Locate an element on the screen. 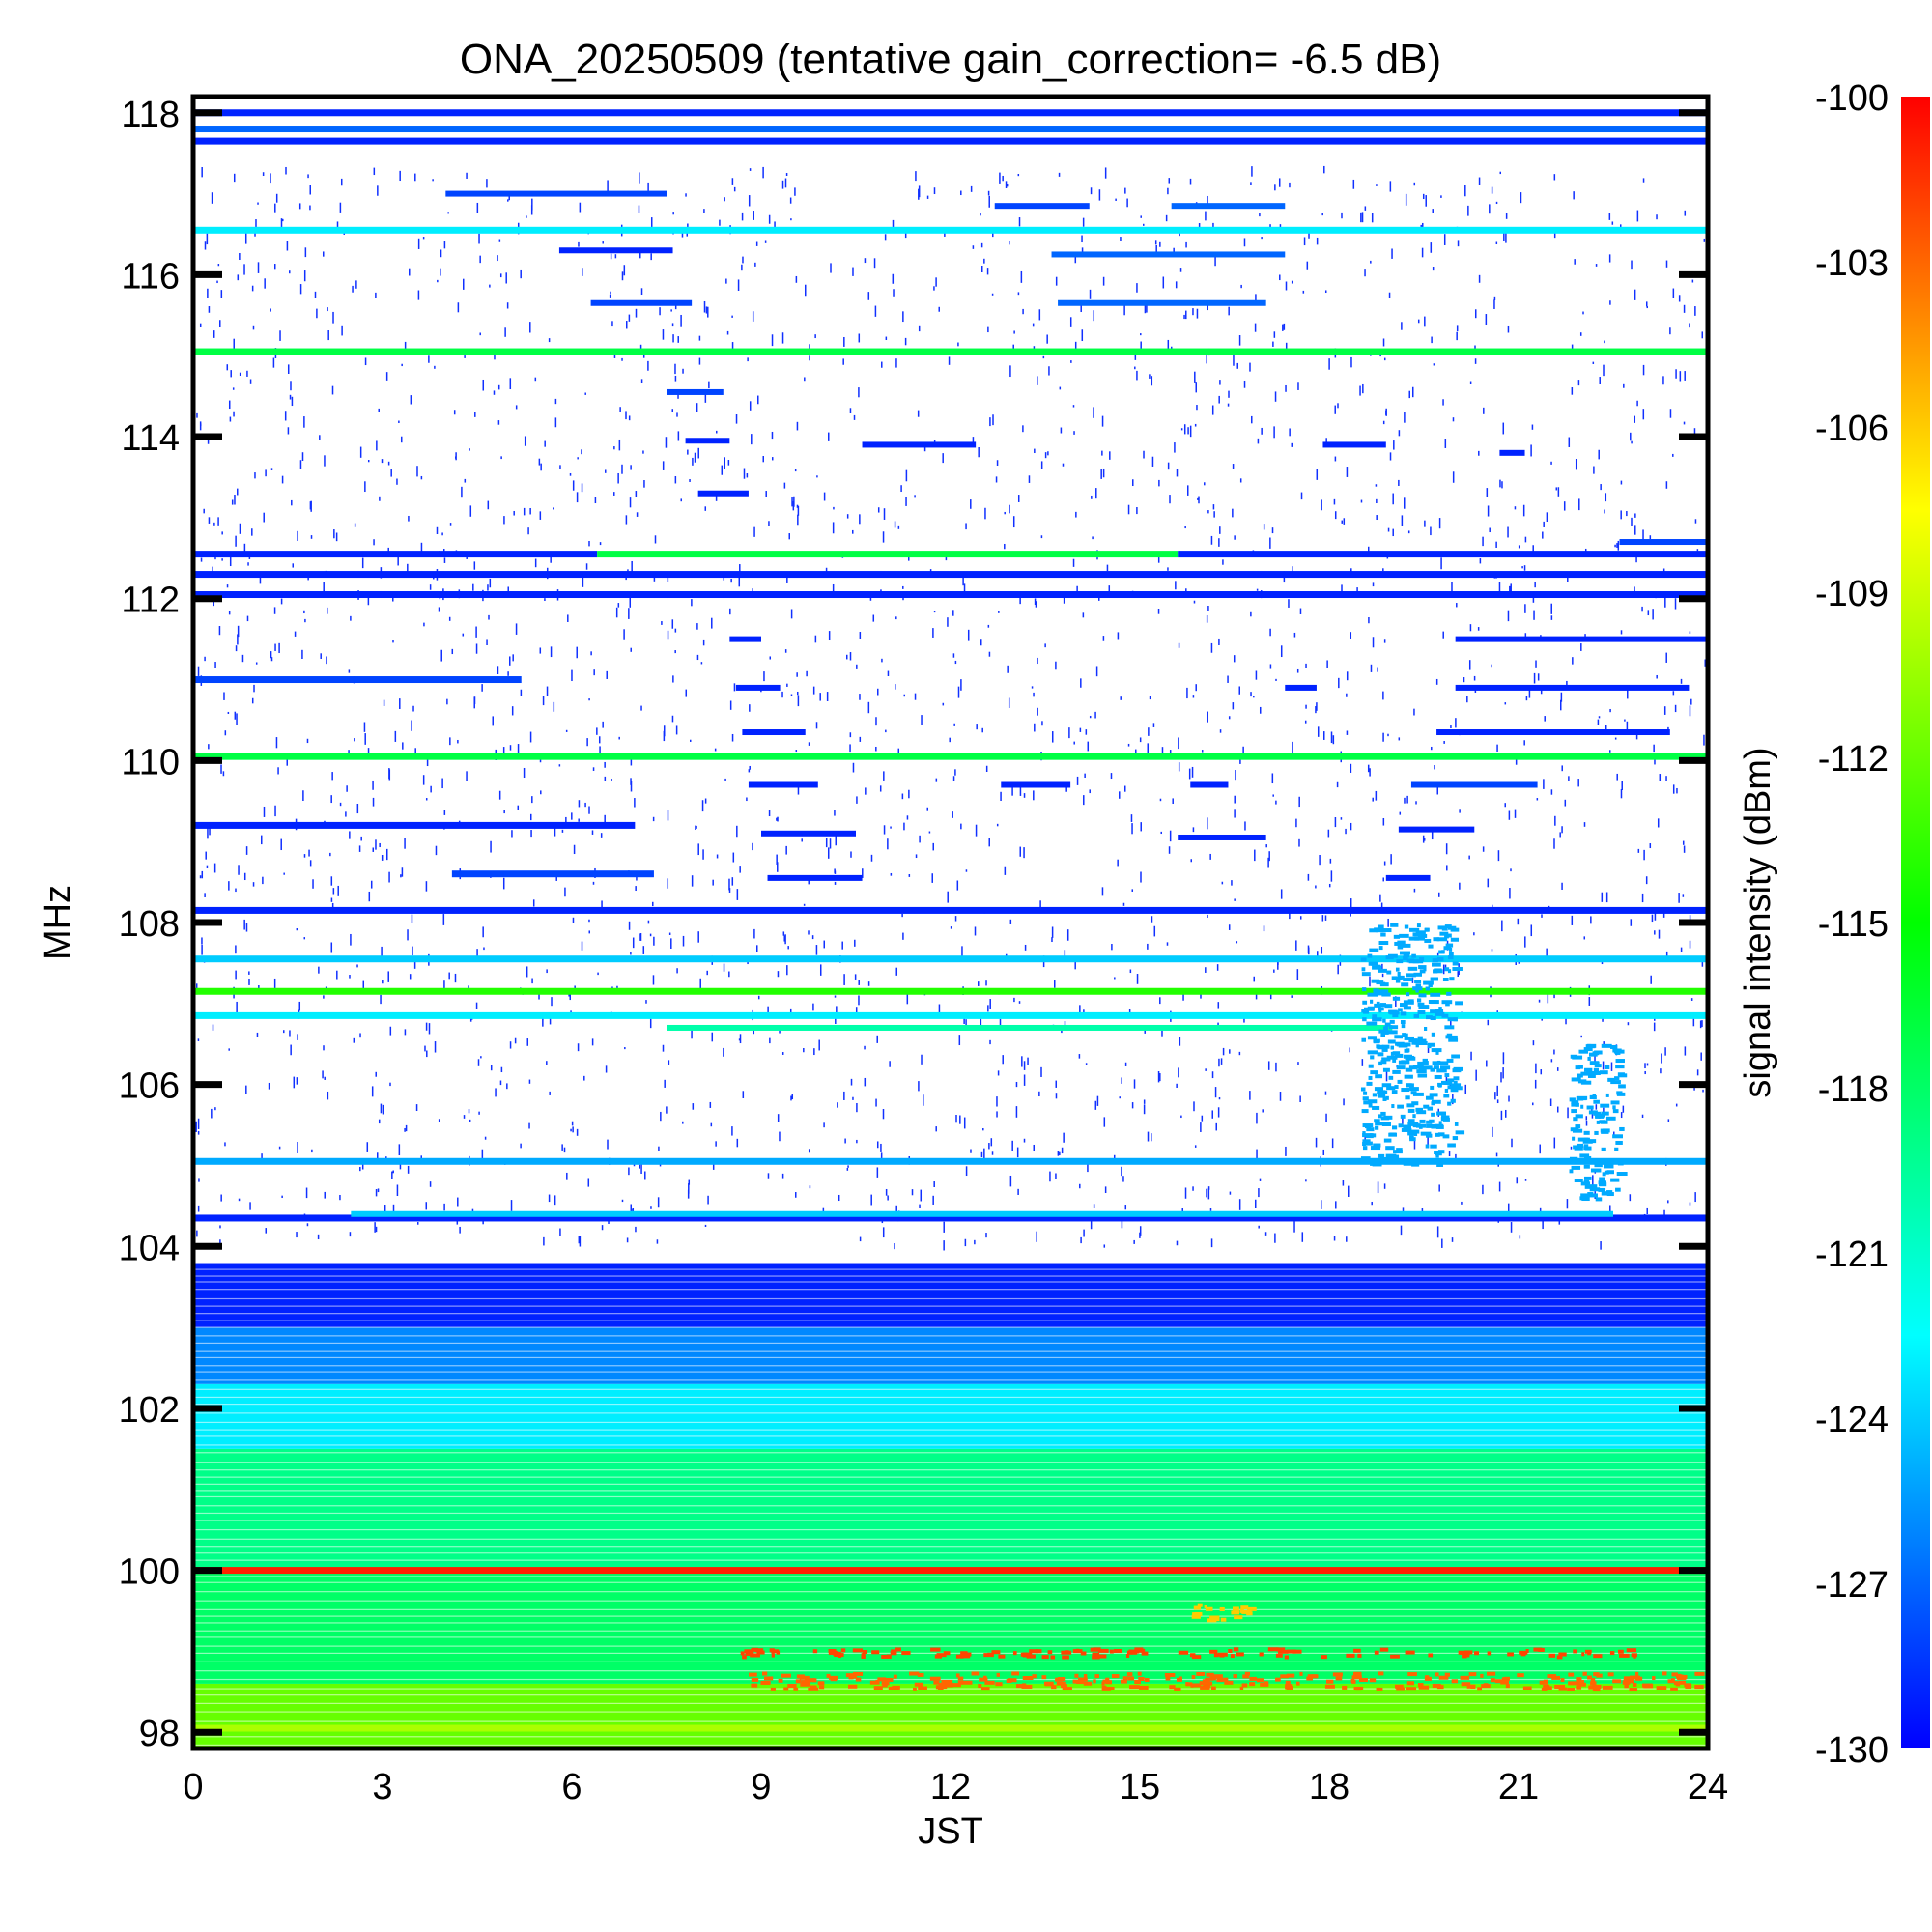 This screenshot has width=1932, height=1932. signal-line is located at coordinates (950, 1728).